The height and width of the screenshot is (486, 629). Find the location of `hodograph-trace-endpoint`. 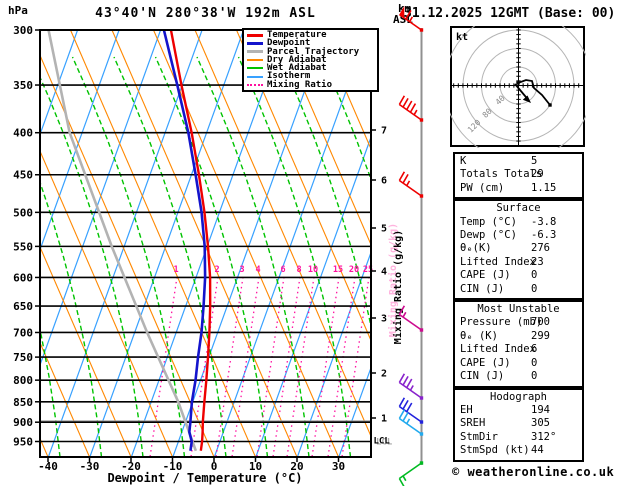

hodograph-trace-endpoint is located at coordinates (518, 83).